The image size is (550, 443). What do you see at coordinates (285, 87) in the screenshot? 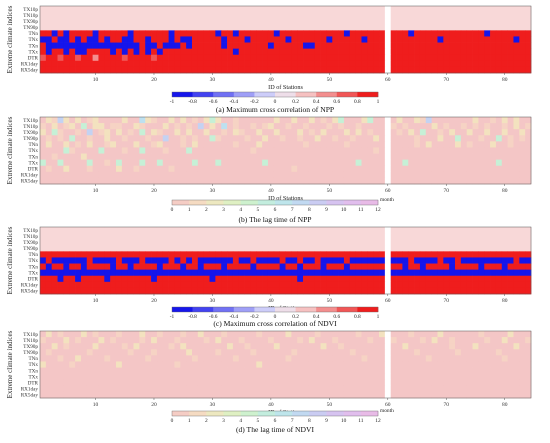
I see `x-axis-title: ID of Stations` at bounding box center [285, 87].